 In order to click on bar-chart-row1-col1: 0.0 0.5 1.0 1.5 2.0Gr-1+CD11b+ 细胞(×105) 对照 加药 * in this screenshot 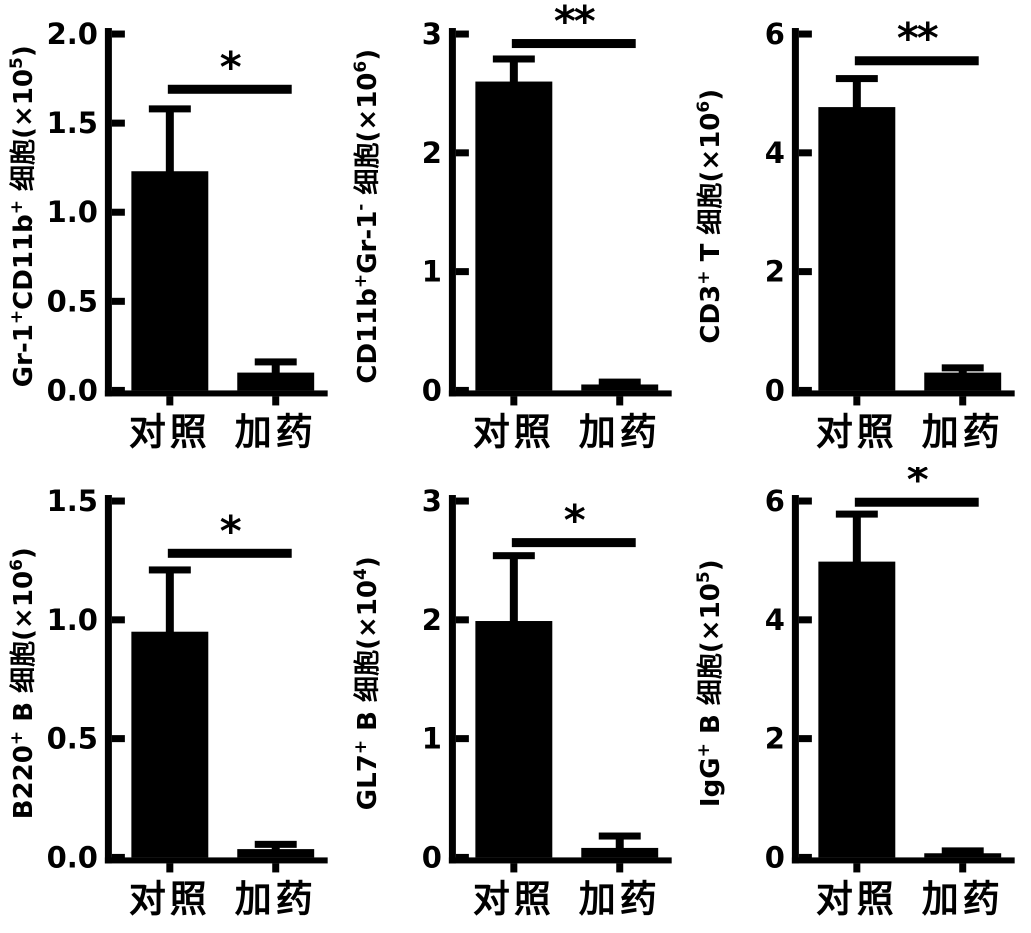, I will do `click(167, 235)`.